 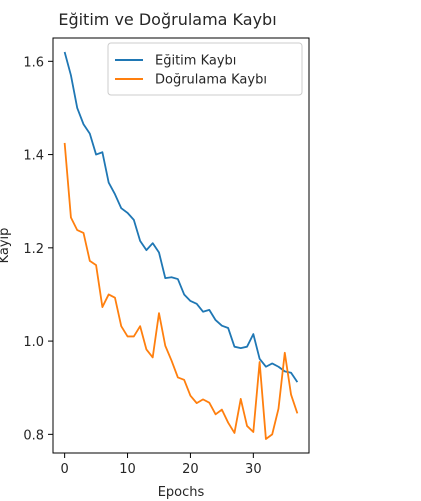 I want to click on x-tick-label: 20, so click(x=190, y=469).